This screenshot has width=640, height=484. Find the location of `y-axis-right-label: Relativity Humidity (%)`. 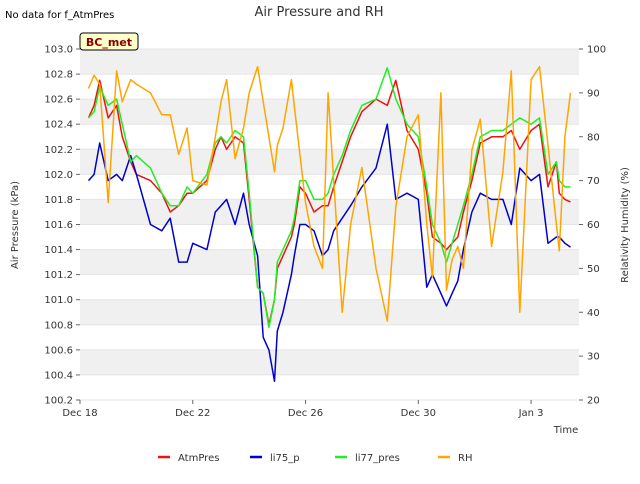

y-axis-right-label: Relativity Humidity (%) is located at coordinates (625, 225).